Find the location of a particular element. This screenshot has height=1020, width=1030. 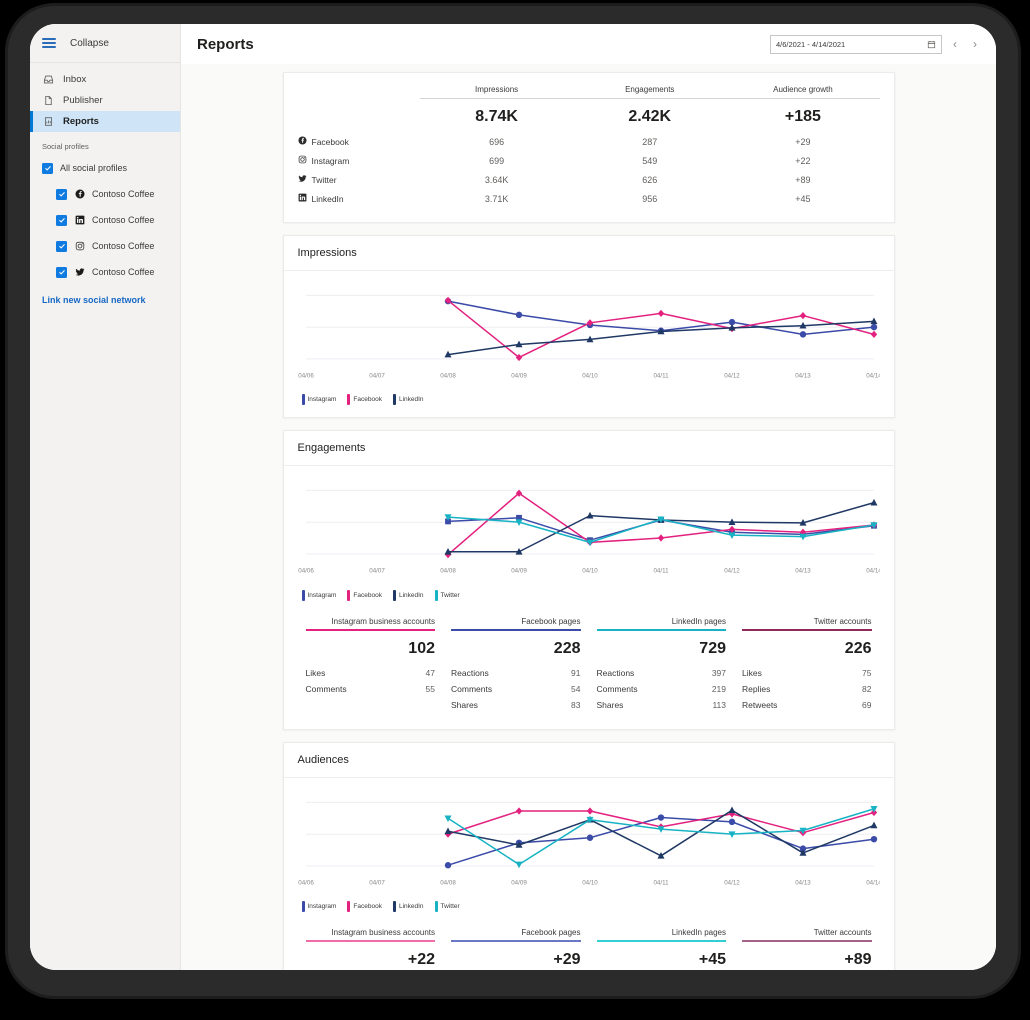

next-period-button: › is located at coordinates (975, 44).